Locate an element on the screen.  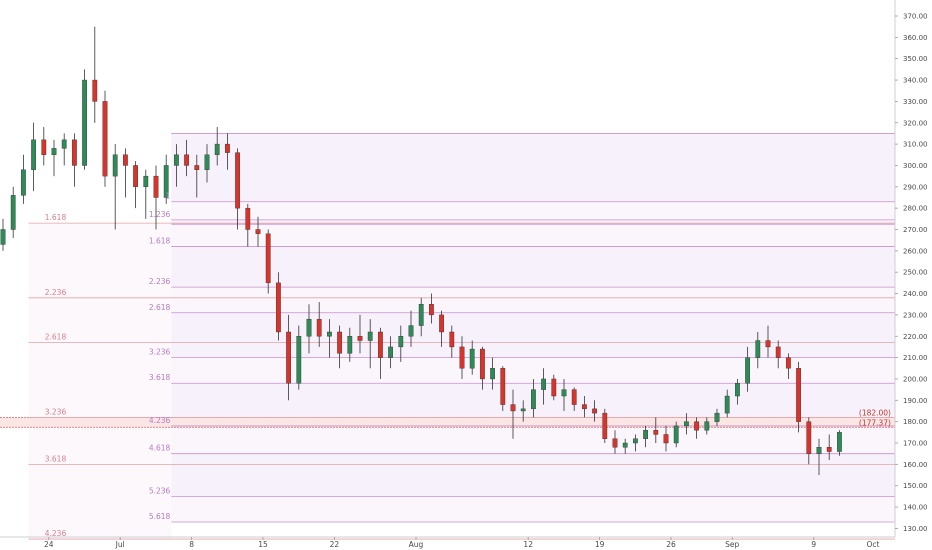
fib-right-label: 3.618 is located at coordinates (160, 377).